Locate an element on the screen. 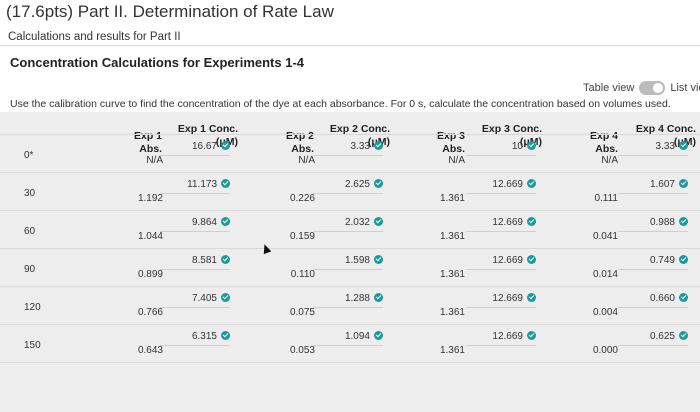  exp4-abs-cell: 0.004 is located at coordinates (605, 312).